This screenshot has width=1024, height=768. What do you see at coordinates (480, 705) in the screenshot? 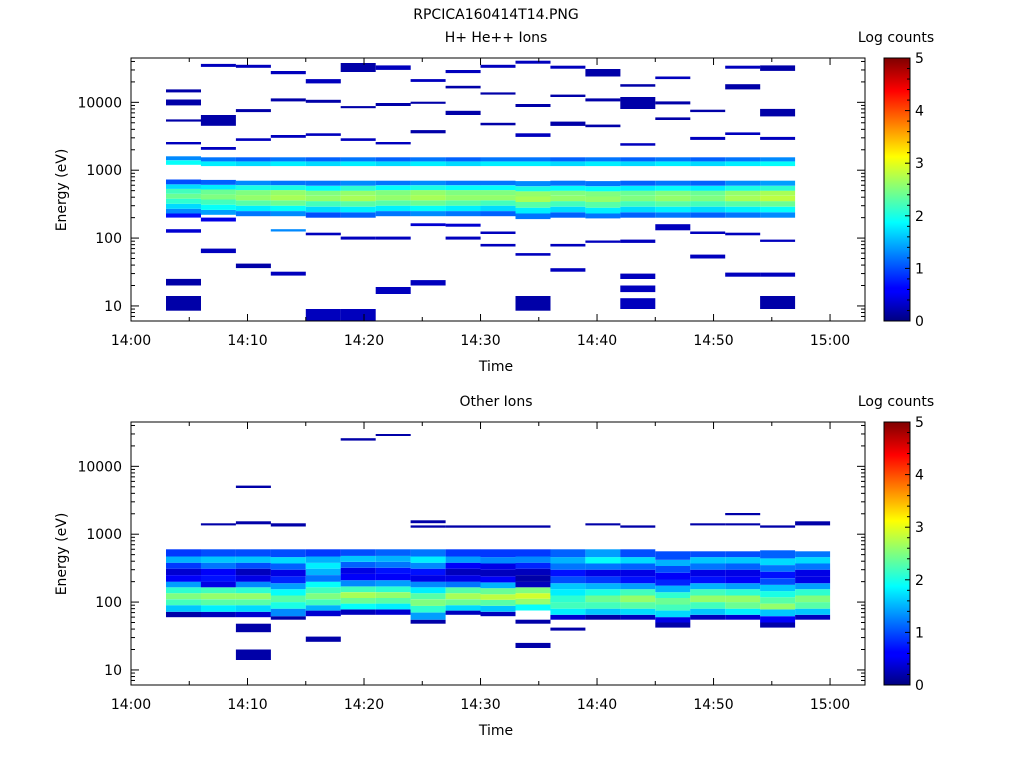
I see `x-tick-label: 14:30` at bounding box center [480, 705].